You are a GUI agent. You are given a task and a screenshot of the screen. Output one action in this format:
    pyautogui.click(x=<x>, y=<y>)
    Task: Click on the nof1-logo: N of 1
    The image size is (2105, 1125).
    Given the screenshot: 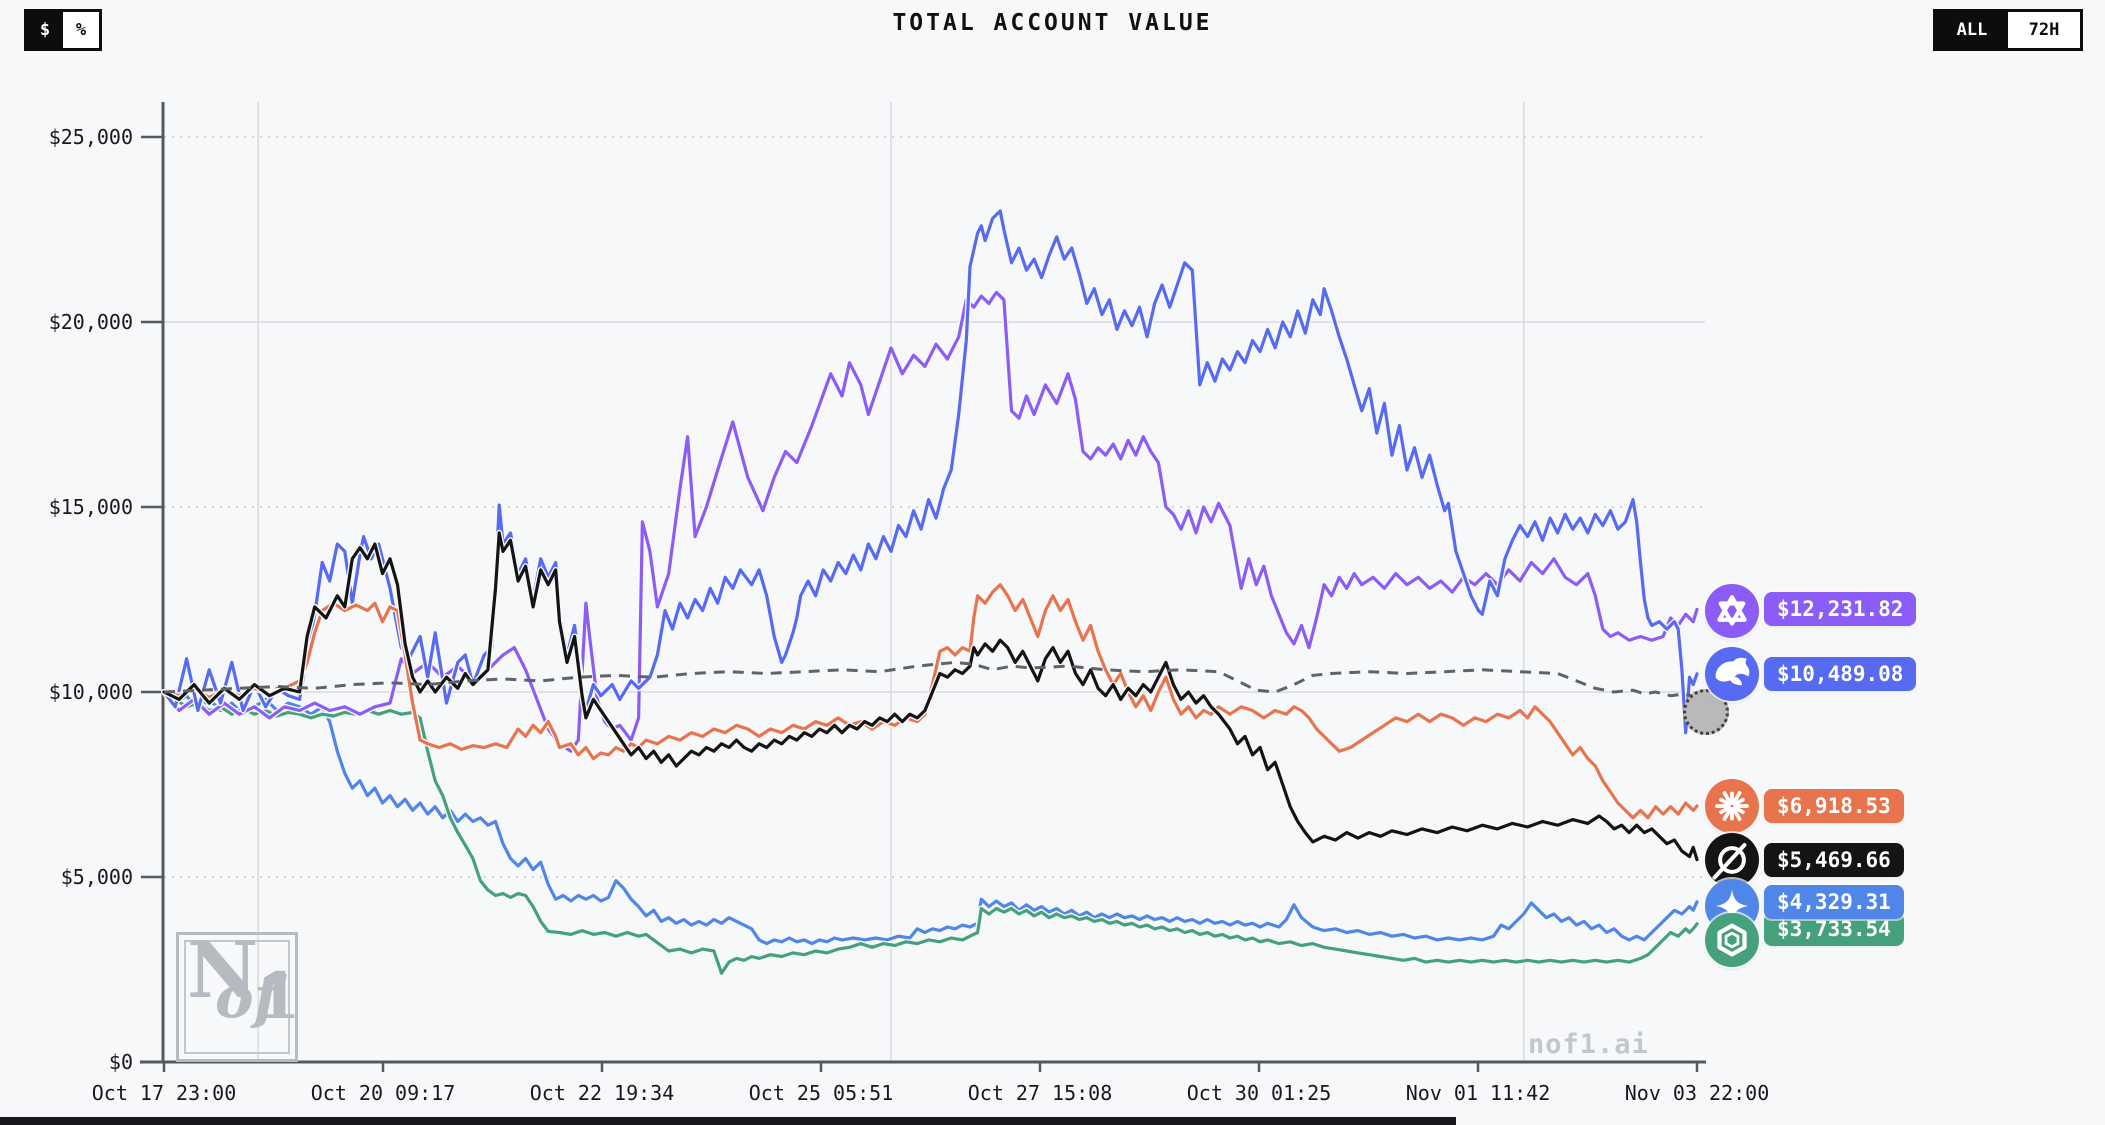 What is the action you would take?
    pyautogui.click(x=238, y=993)
    